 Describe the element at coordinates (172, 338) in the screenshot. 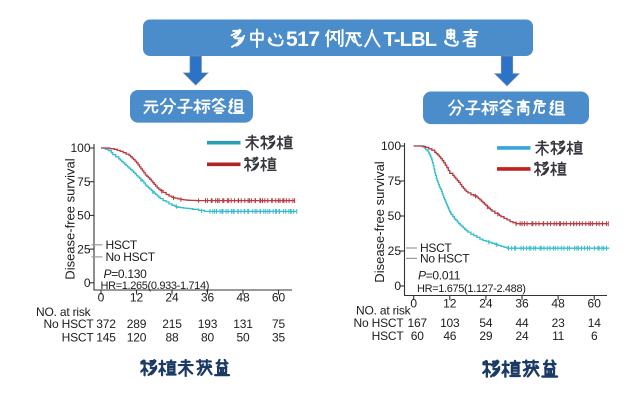

I see `svg-text: 88` at that location.